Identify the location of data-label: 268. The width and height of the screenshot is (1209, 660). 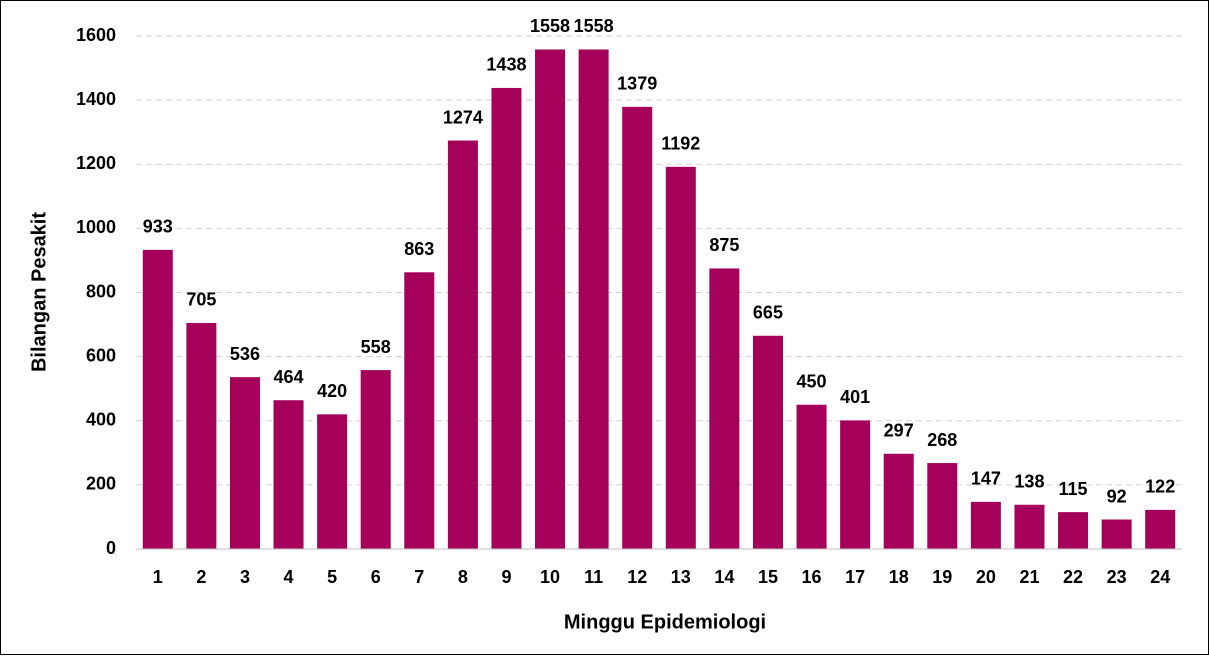
(942, 440).